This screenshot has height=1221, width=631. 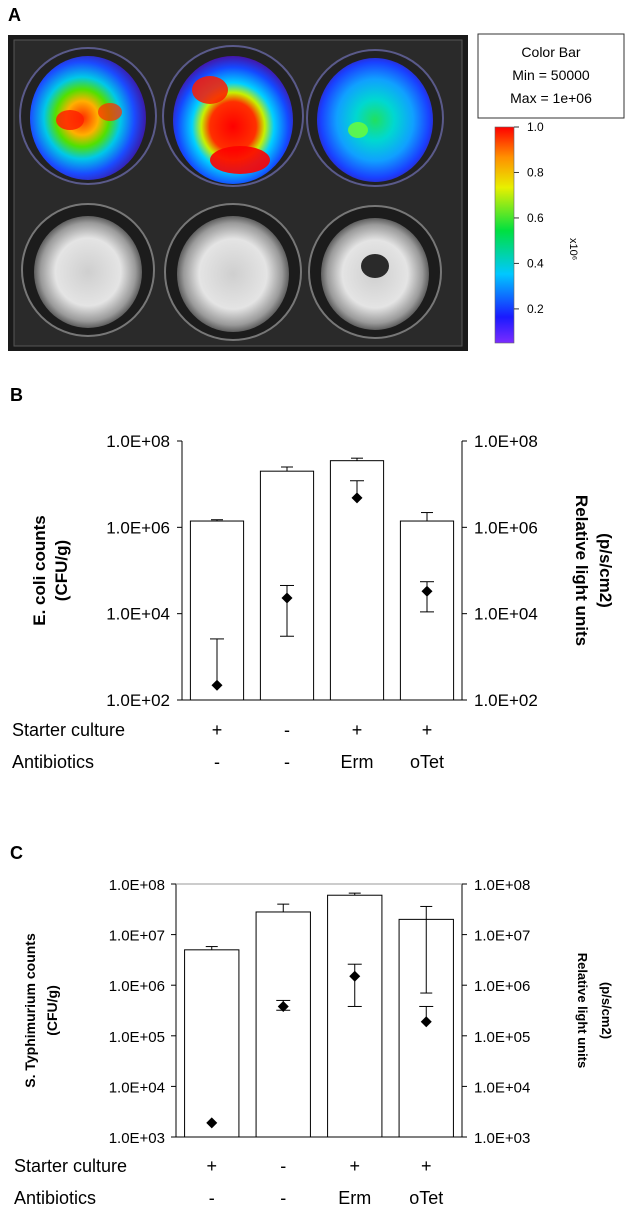 I want to click on y-tick-label-left: 1.0E+02, so click(x=138, y=700).